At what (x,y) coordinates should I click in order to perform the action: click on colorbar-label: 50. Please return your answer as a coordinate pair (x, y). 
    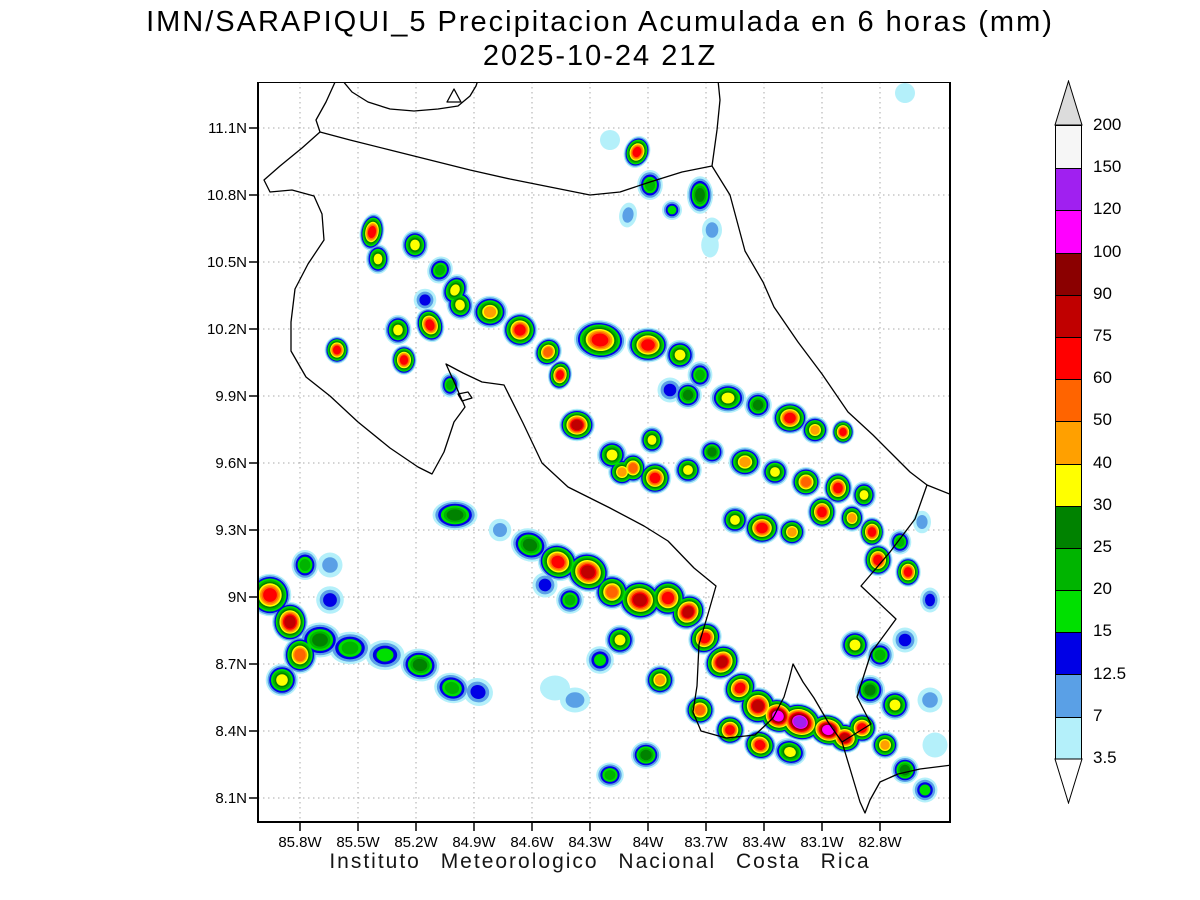
    Looking at the image, I should click on (1102, 420).